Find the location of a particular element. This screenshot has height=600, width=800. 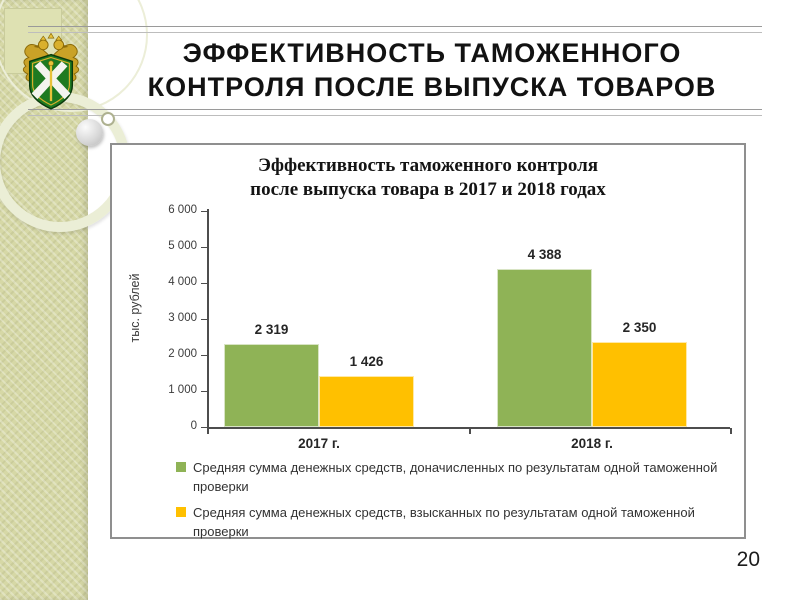

y-axis-title: тыс. рублей is located at coordinates (135, 308).